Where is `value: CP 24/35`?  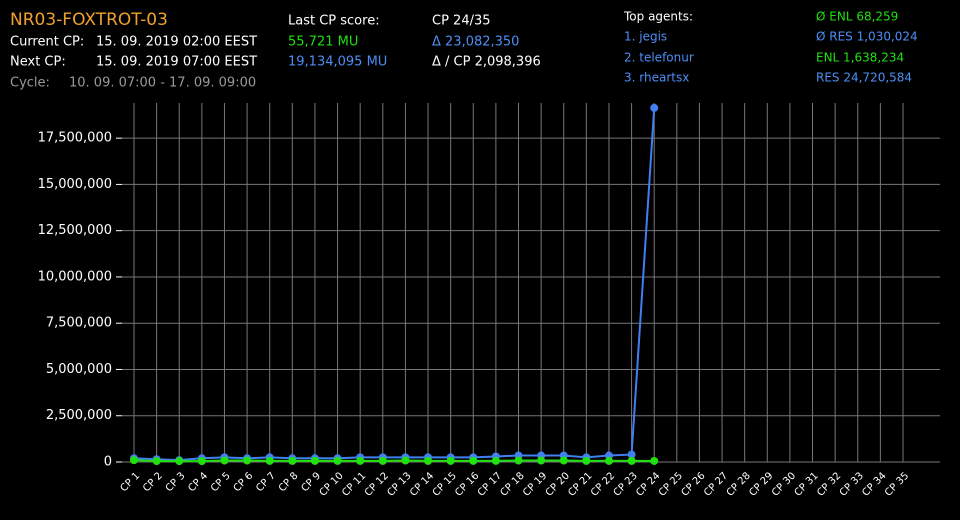
value: CP 24/35 is located at coordinates (461, 21).